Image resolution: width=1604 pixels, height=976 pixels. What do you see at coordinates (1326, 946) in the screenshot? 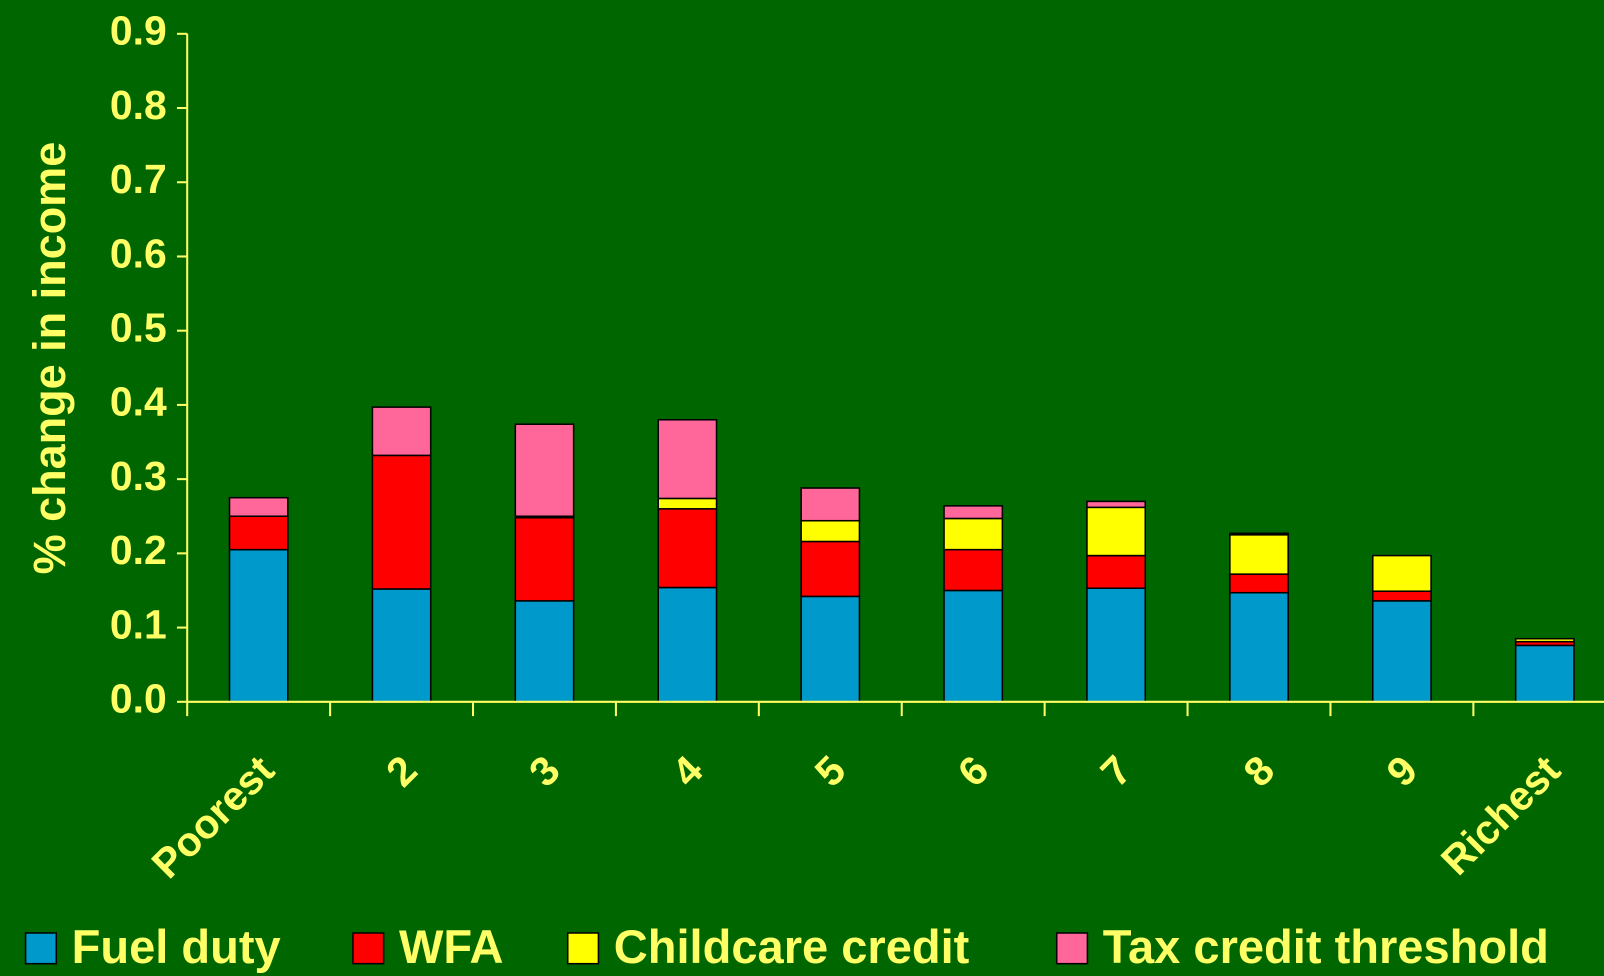
I see `legend-label: Tax credit threshold` at bounding box center [1326, 946].